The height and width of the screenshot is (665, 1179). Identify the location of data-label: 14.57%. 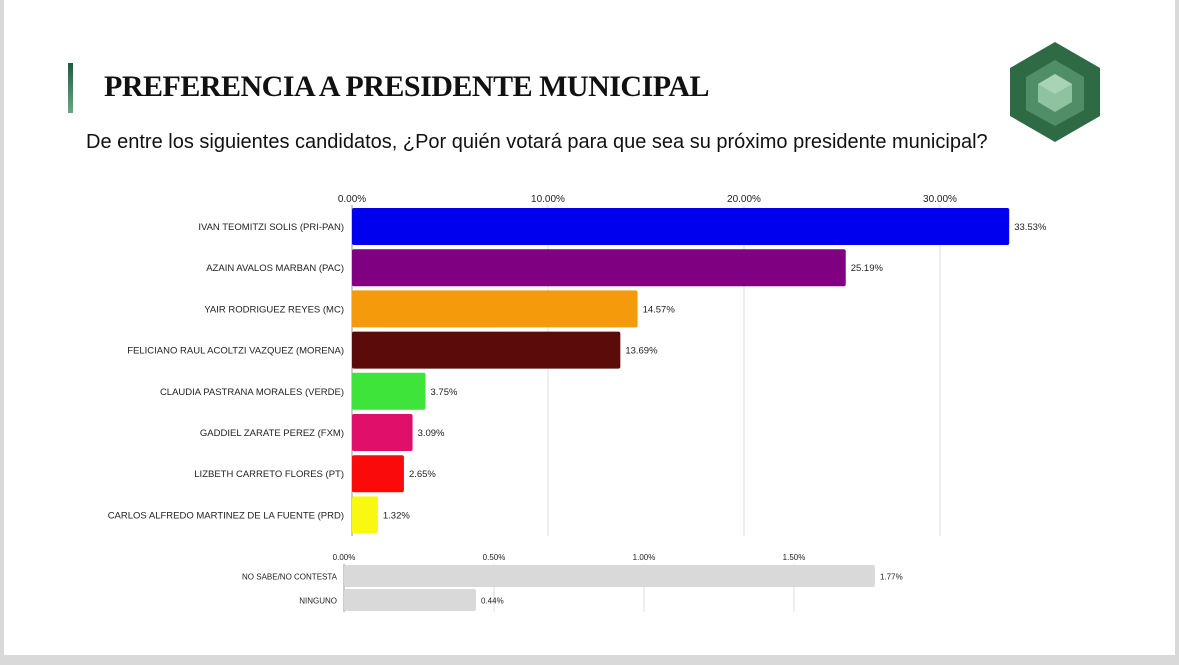
(659, 309).